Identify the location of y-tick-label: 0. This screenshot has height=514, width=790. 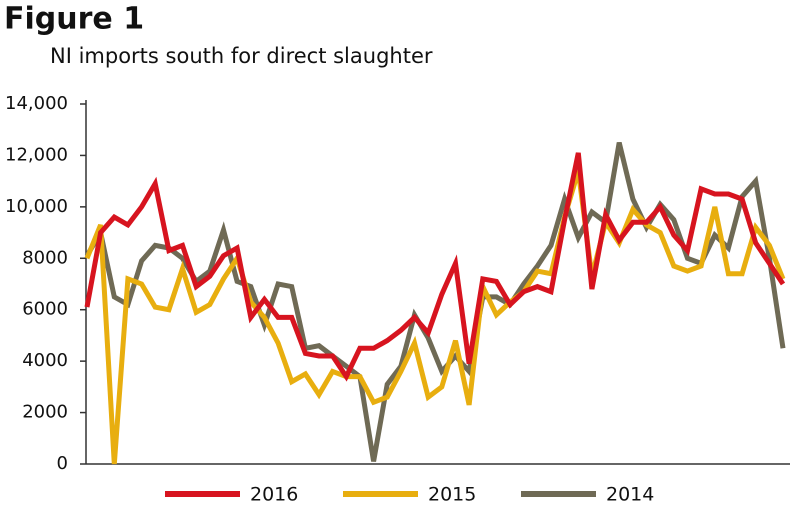
(62, 463).